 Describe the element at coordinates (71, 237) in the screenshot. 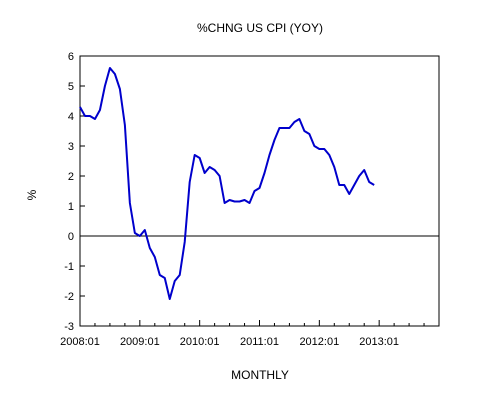

I see `y-tick-label: 0` at that location.